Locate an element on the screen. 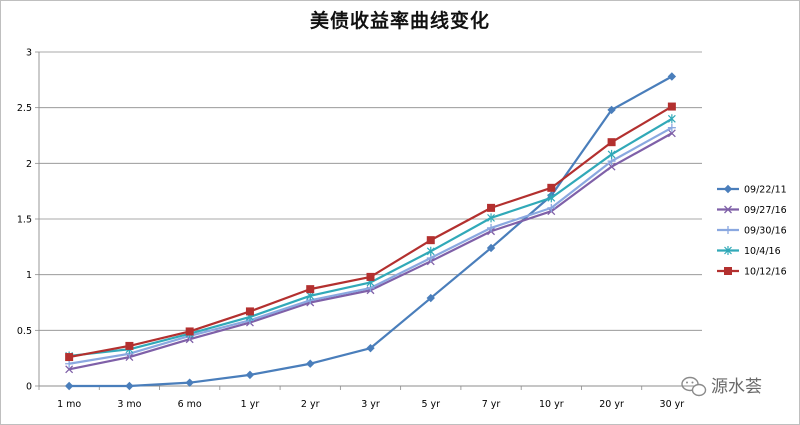 Image resolution: width=800 pixels, height=425 pixels. x-tick-label: 3 mo is located at coordinates (129, 404).